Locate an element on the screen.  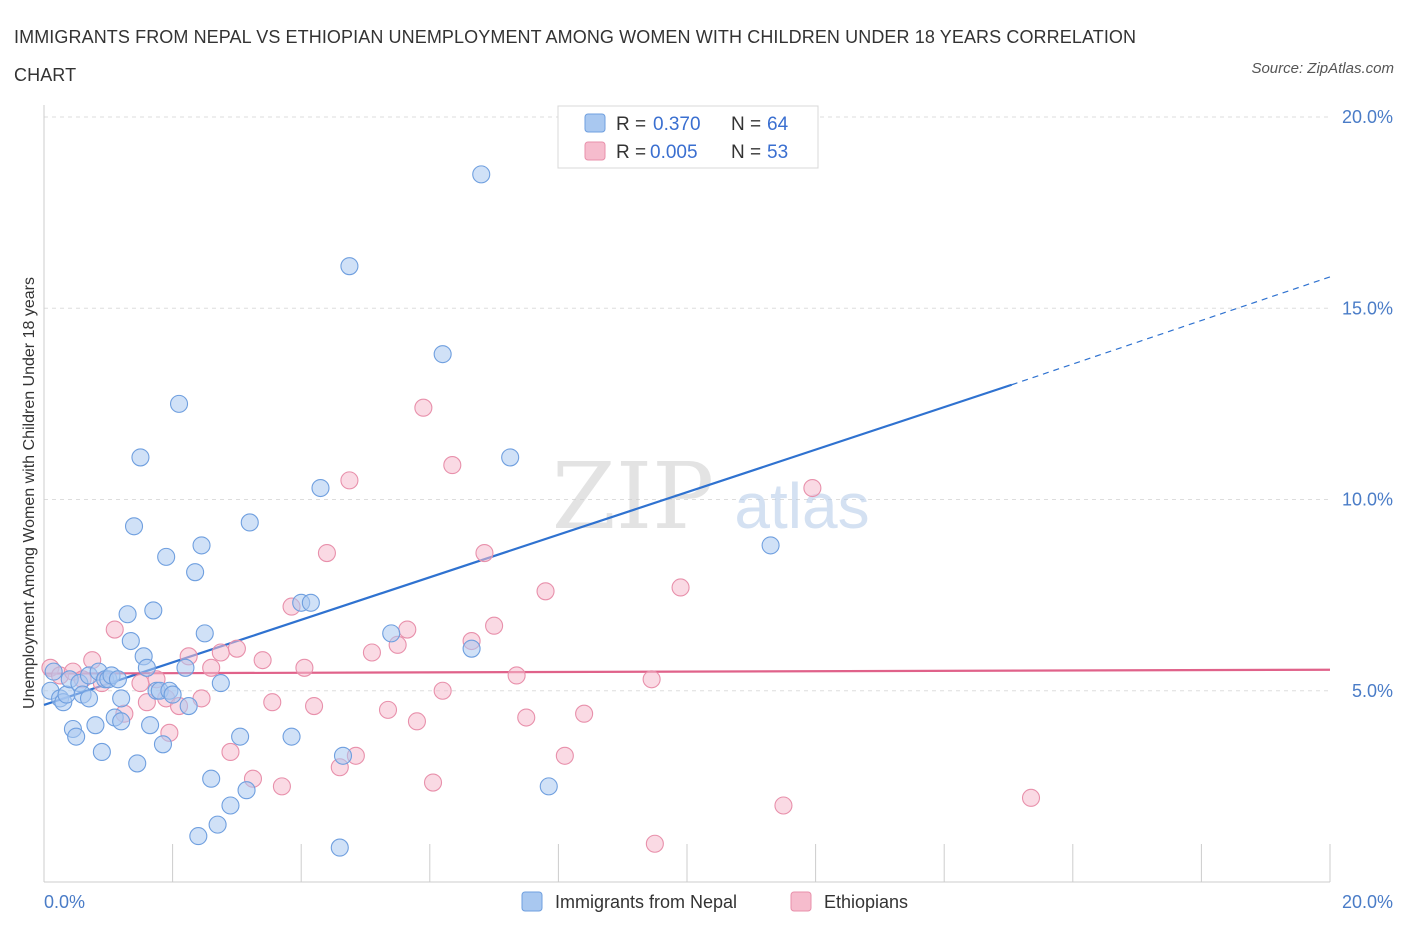
bottom-legend-swatch-ethiopians is located at coordinates (801, 901).